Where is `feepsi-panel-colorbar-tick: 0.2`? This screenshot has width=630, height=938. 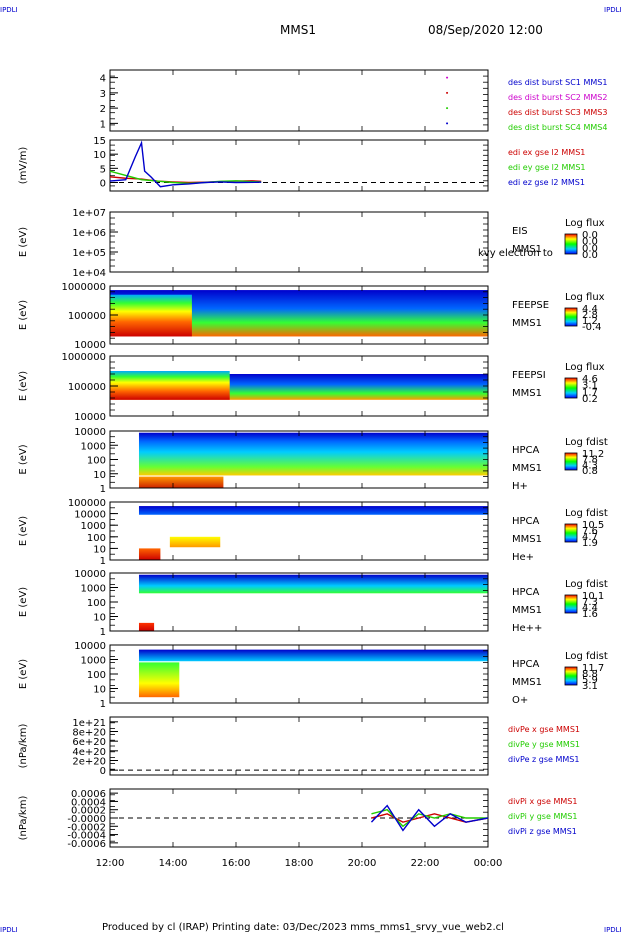 feepsi-panel-colorbar-tick: 0.2 is located at coordinates (590, 399).